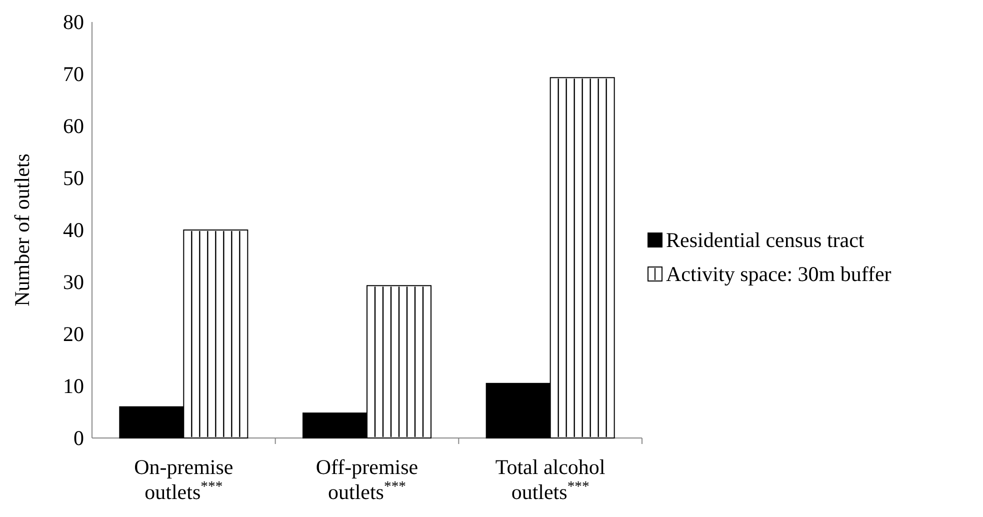 This screenshot has height=517, width=983. What do you see at coordinates (73, 74) in the screenshot?
I see `y-tick-label: 70` at bounding box center [73, 74].